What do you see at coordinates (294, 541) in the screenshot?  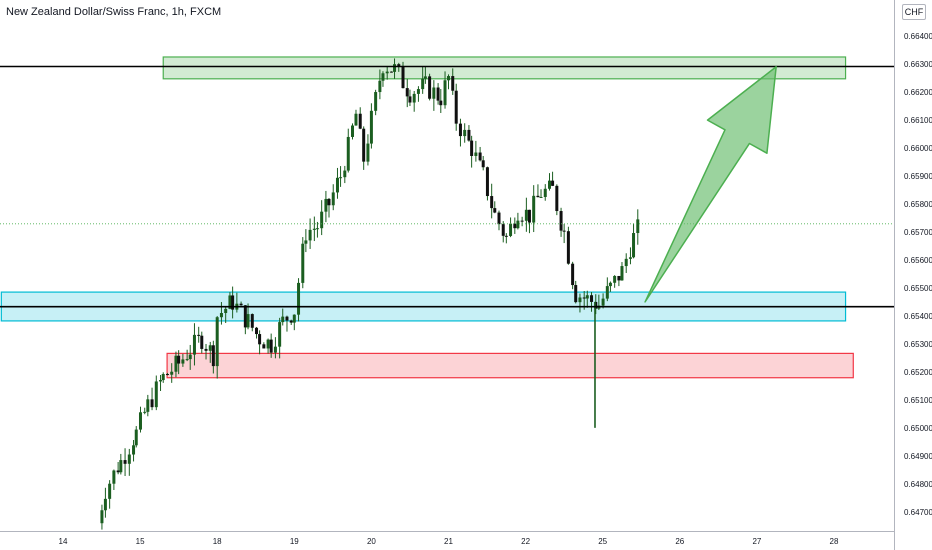 I see `x-tick-label: 19` at bounding box center [294, 541].